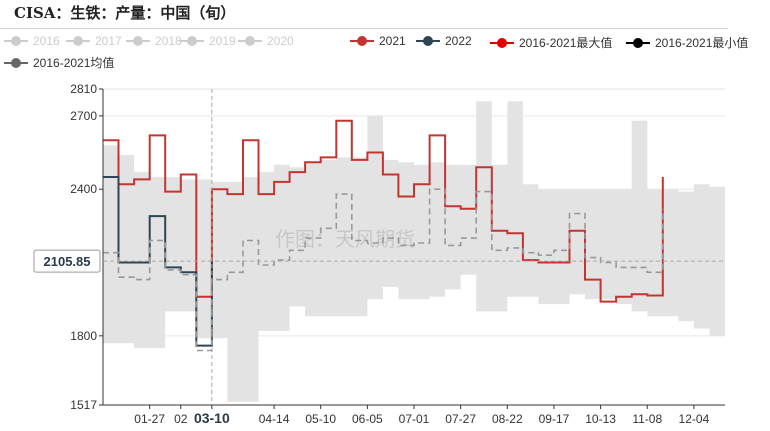 The image size is (770, 431). What do you see at coordinates (460, 419) in the screenshot?
I see `x-tick-label: 07-27` at bounding box center [460, 419].